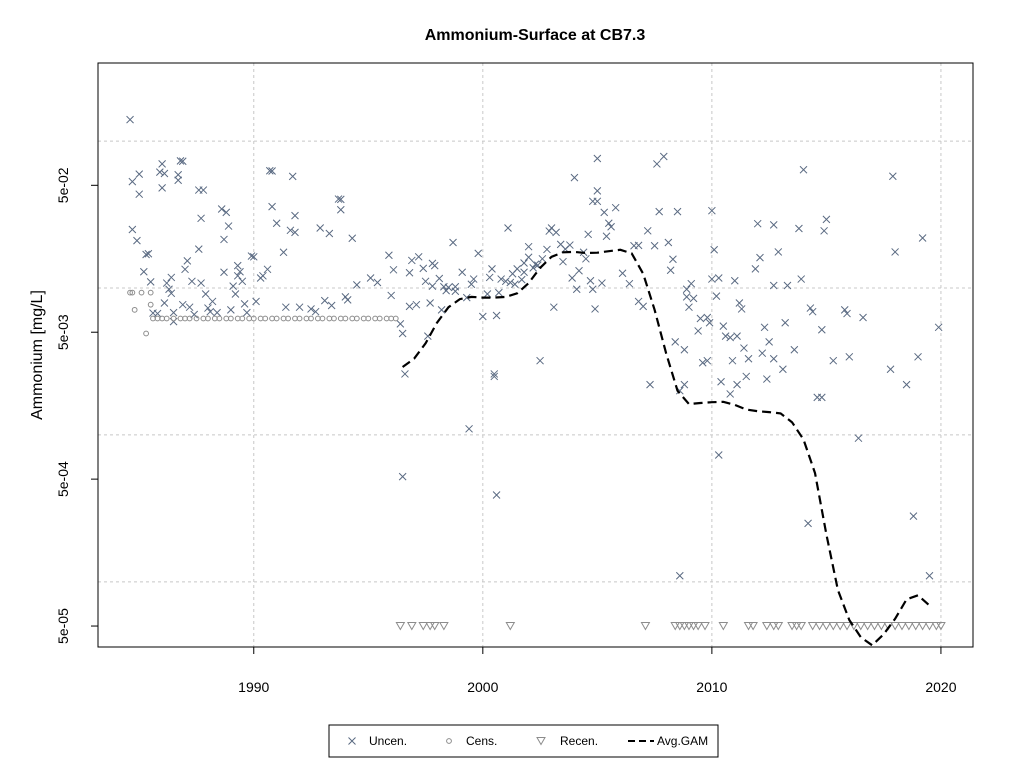 This screenshot has height=768, width=1024. I want to click on legend-label: Uncen., so click(388, 741).